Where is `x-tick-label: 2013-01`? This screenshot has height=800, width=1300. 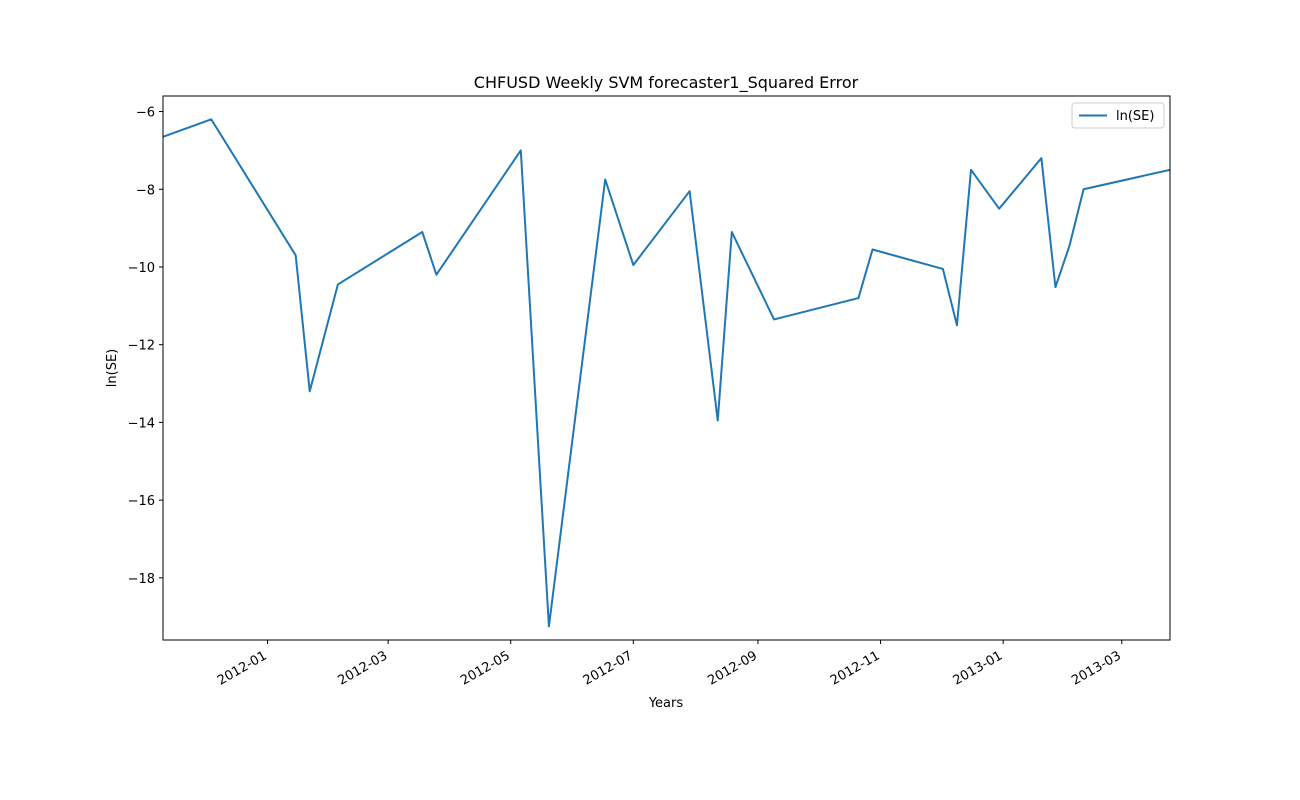 x-tick-label: 2013-01 is located at coordinates (978, 668).